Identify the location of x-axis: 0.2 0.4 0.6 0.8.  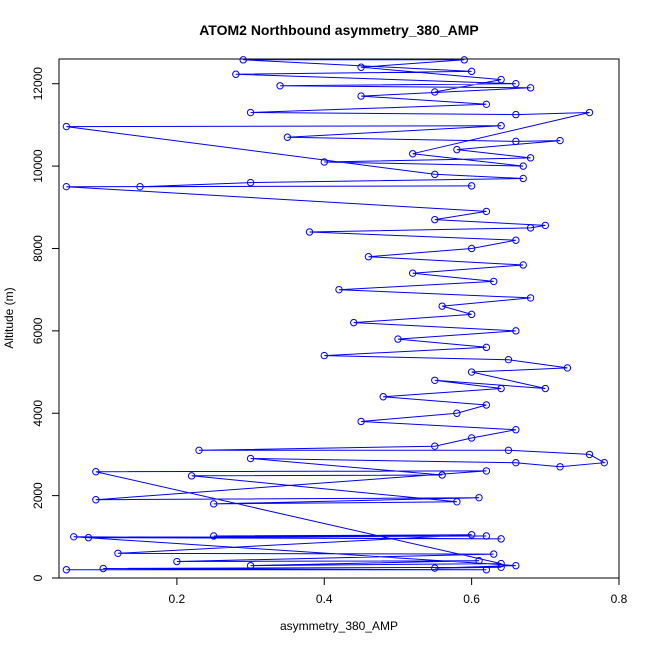
(398, 591).